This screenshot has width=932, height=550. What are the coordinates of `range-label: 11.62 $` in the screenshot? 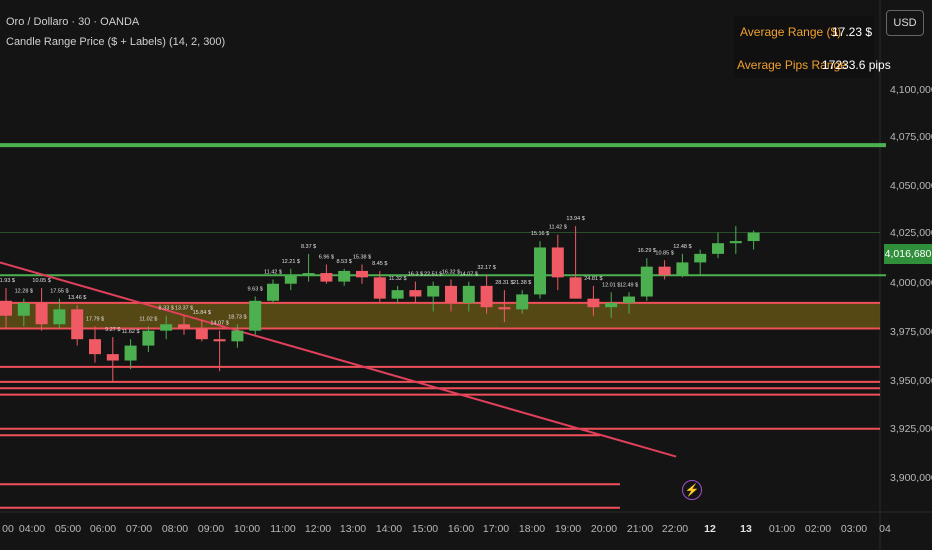 It's located at (131, 332).